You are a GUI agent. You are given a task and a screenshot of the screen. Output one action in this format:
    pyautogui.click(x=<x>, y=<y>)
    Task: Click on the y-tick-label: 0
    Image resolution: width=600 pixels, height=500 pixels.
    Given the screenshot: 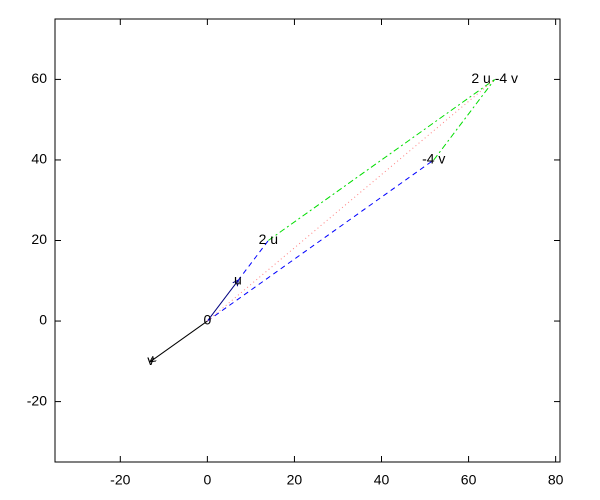 What is the action you would take?
    pyautogui.click(x=43, y=320)
    